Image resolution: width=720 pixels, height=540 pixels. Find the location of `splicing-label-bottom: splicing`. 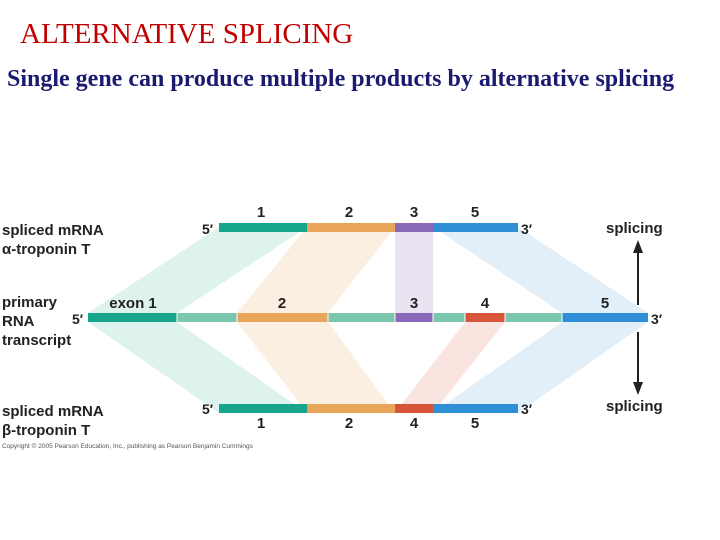

splicing-label-bottom: splicing is located at coordinates (634, 406).